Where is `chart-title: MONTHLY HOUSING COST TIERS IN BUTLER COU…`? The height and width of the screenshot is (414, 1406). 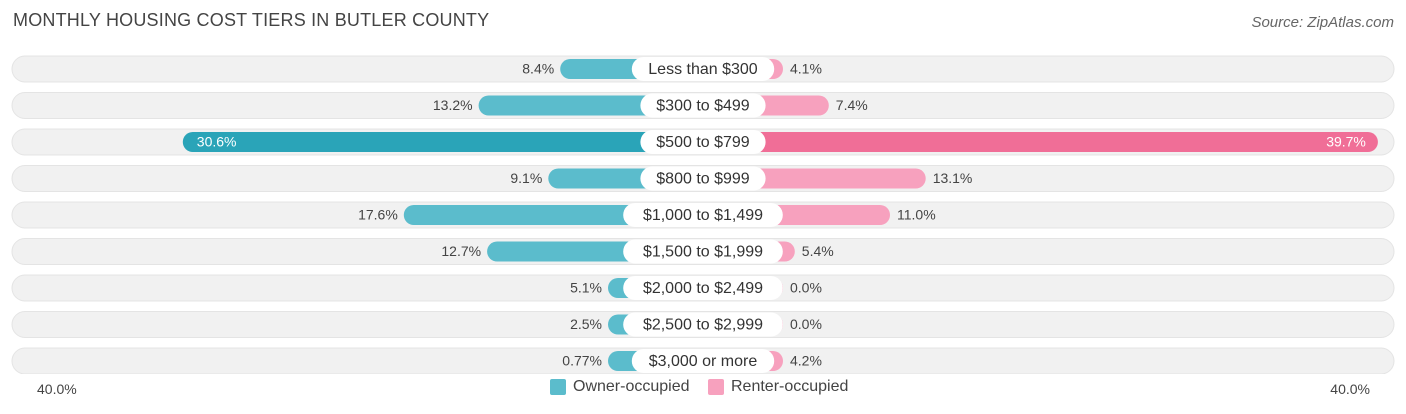
chart-title: MONTHLY HOUSING COST TIERS IN BUTLER COU… is located at coordinates (251, 20).